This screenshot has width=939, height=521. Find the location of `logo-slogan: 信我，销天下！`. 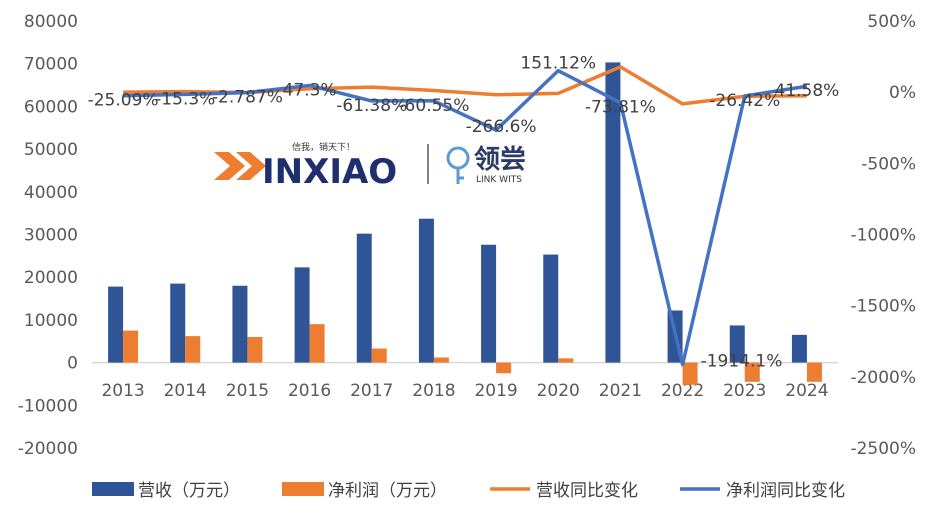

logo-slogan: 信我，销天下！ is located at coordinates (323, 147).